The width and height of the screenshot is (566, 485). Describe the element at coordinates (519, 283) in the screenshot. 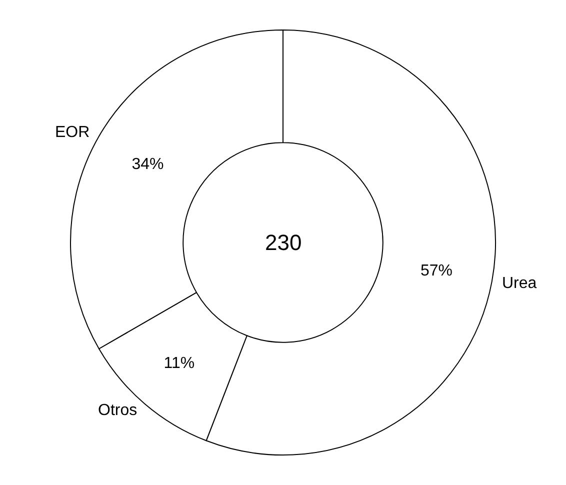

I see `slice-label: Urea` at that location.